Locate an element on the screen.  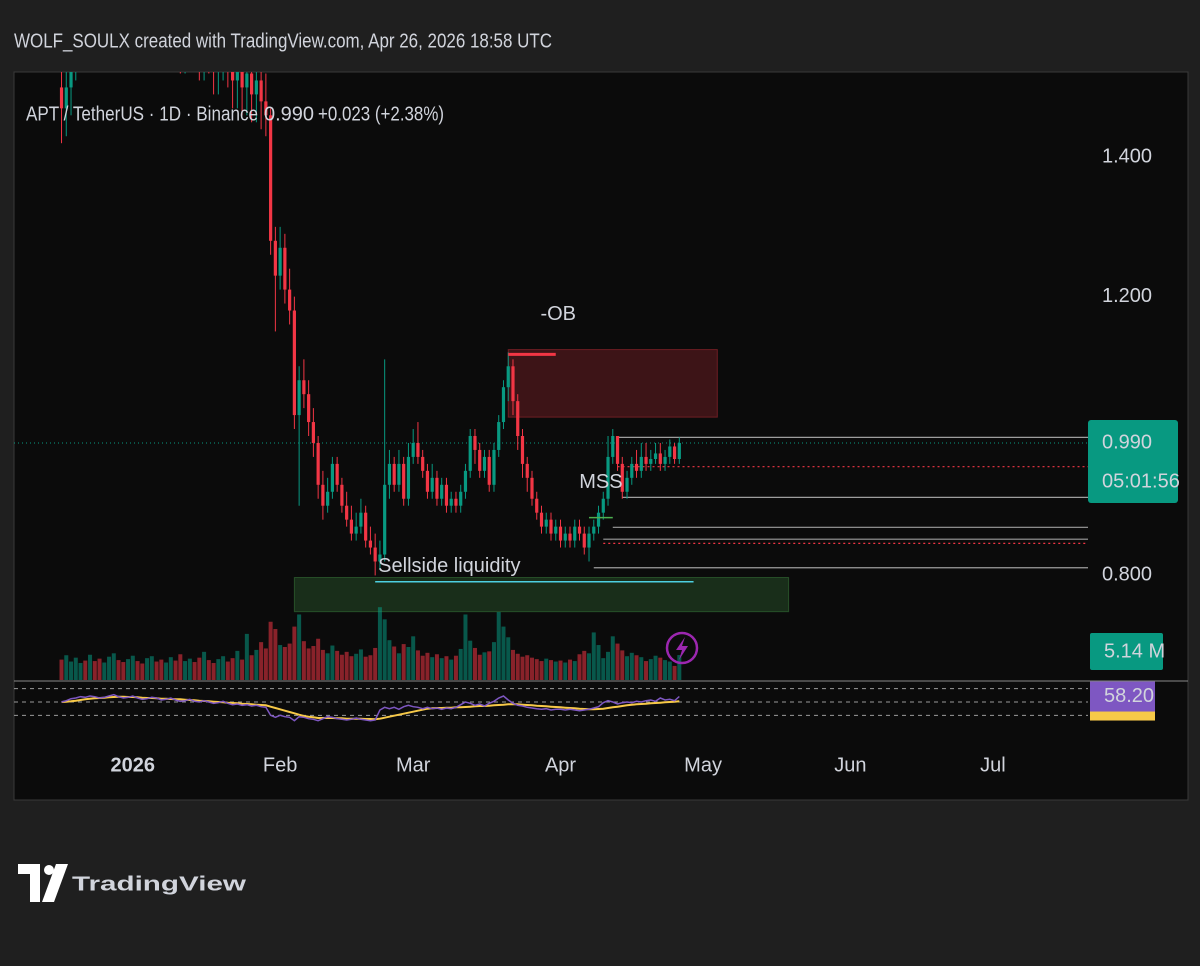
logo-mark-dot is located at coordinates (49, 870).